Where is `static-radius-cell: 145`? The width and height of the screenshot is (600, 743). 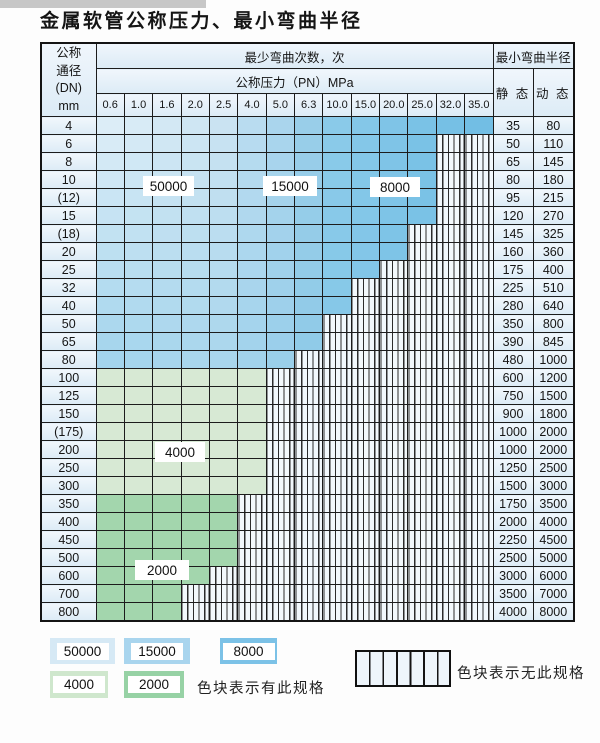 static-radius-cell: 145 is located at coordinates (513, 233).